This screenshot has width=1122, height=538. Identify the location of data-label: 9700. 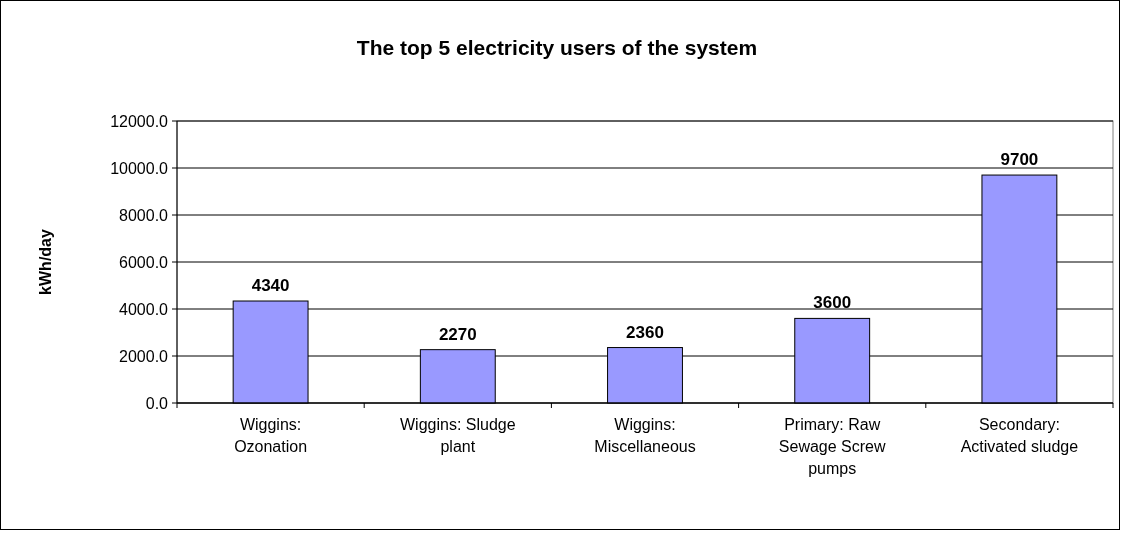
(1019, 160).